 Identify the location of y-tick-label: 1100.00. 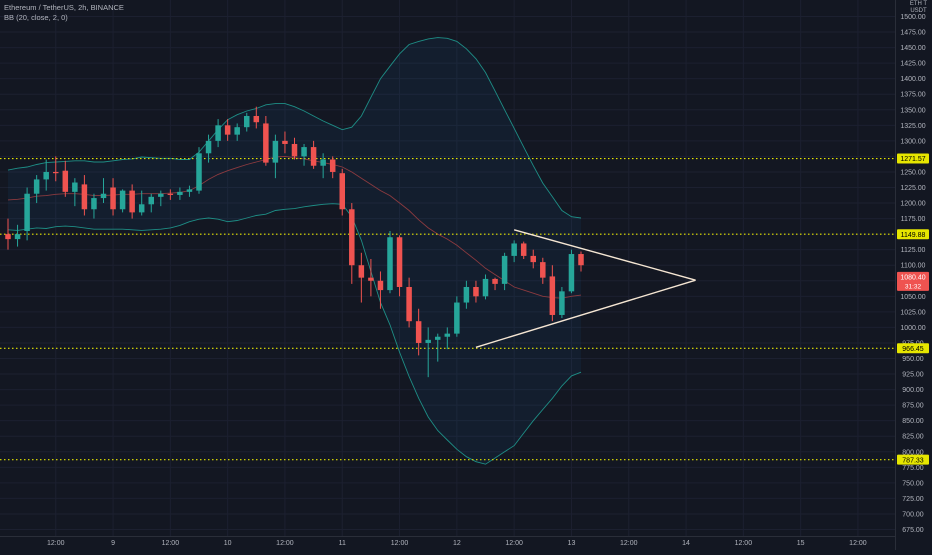
(913, 266).